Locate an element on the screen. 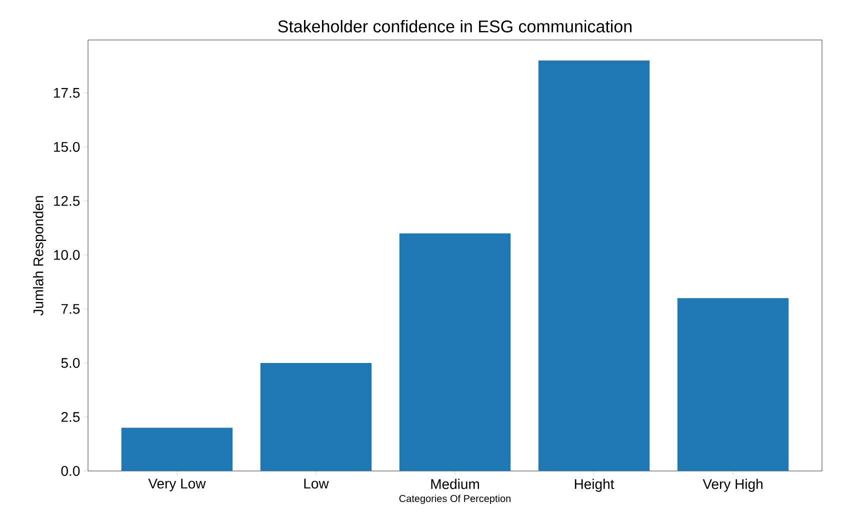  x-tick-label: Medium is located at coordinates (455, 484).